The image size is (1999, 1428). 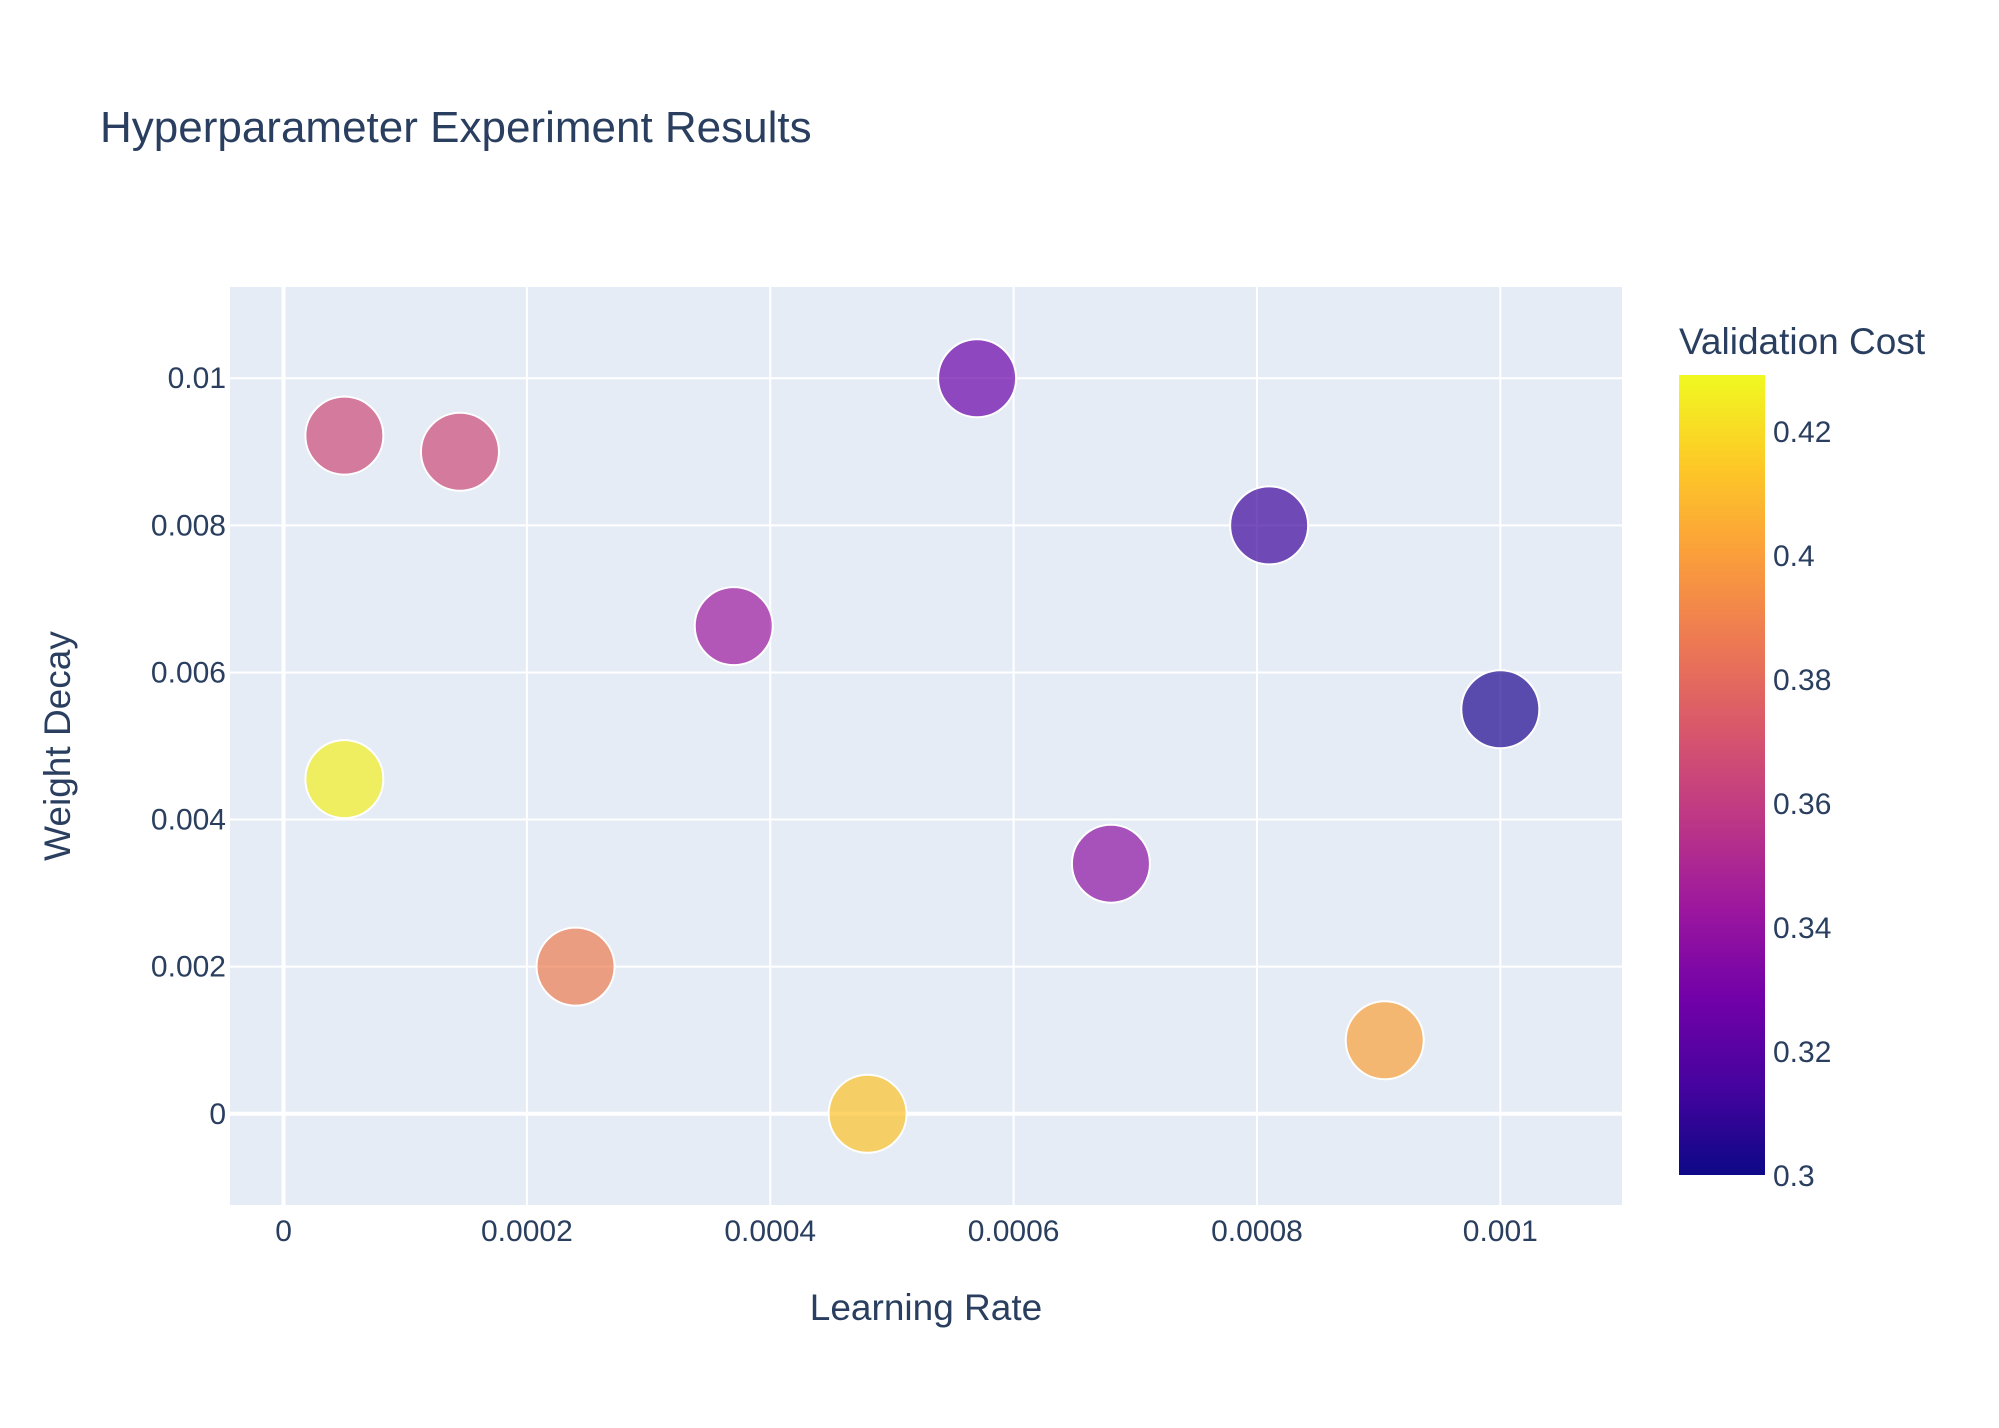 I want to click on y-axis-ticks: 0 0.002 0.004 0.006 0.008 0.01, so click(x=188, y=746).